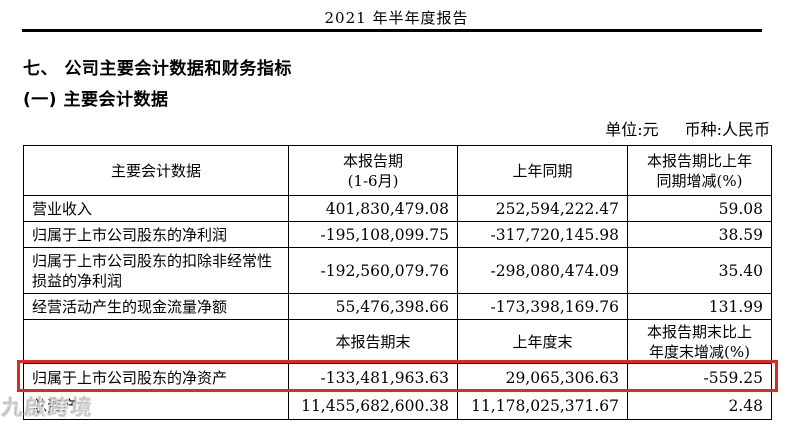 This screenshot has height=424, width=793. Describe the element at coordinates (699, 377) in the screenshot. I see `row-change-value: -559.25` at that location.